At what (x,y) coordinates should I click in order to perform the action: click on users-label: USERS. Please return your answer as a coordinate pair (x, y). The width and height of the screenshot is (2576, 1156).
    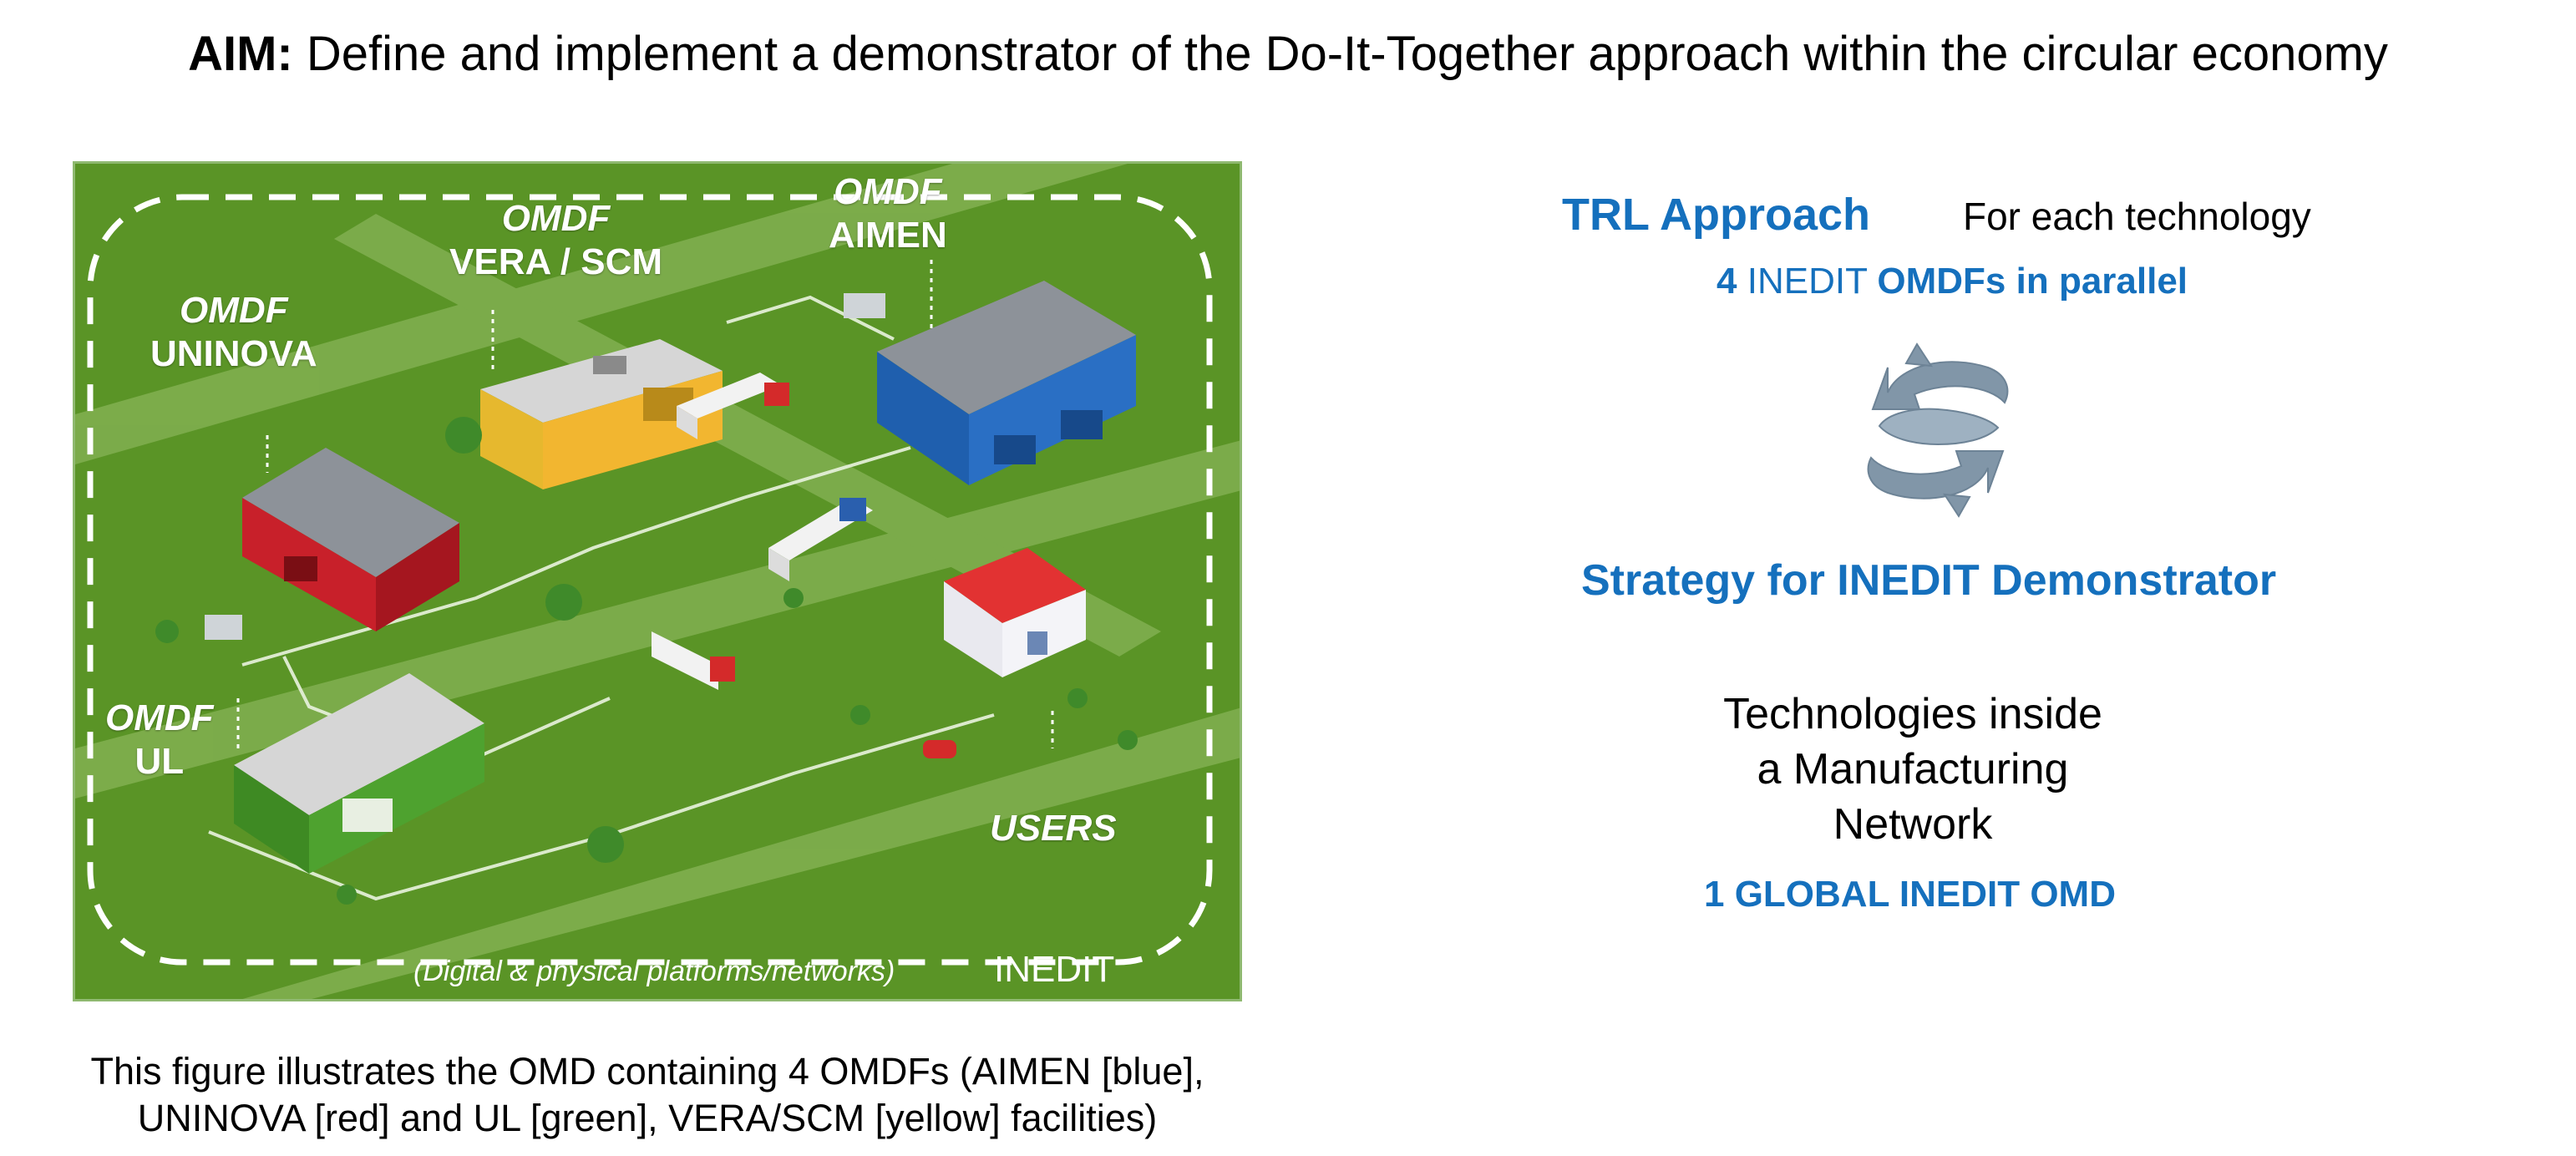
    Looking at the image, I should click on (1053, 828).